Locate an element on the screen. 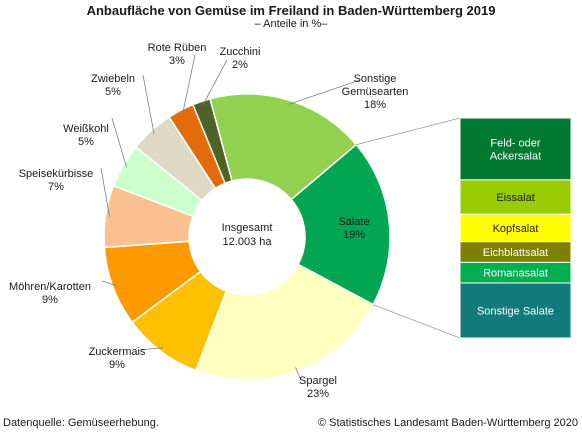 The height and width of the screenshot is (433, 582). slice-label-spargel: Spargel 23% is located at coordinates (318, 387).